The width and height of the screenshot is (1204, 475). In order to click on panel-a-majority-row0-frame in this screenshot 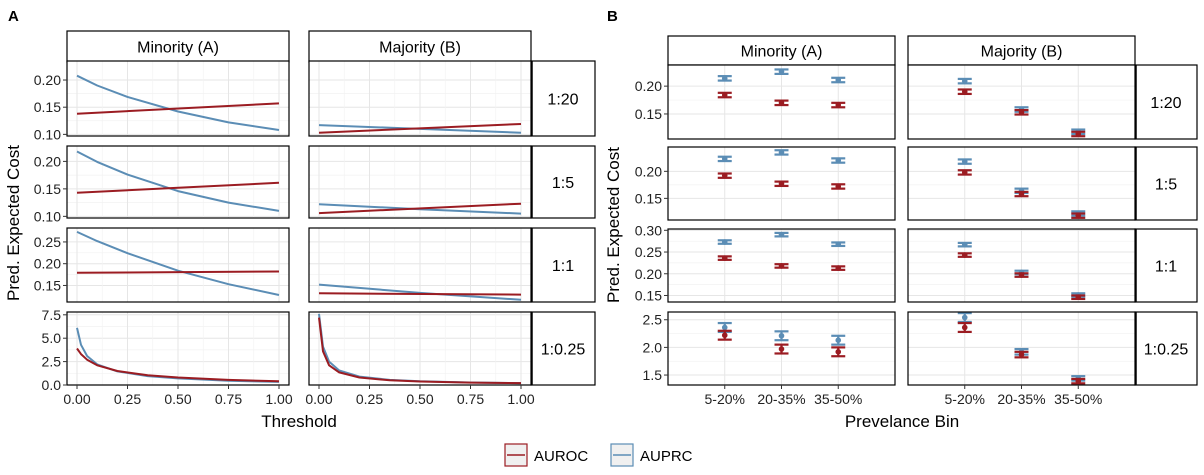, I will do `click(420, 98)`.